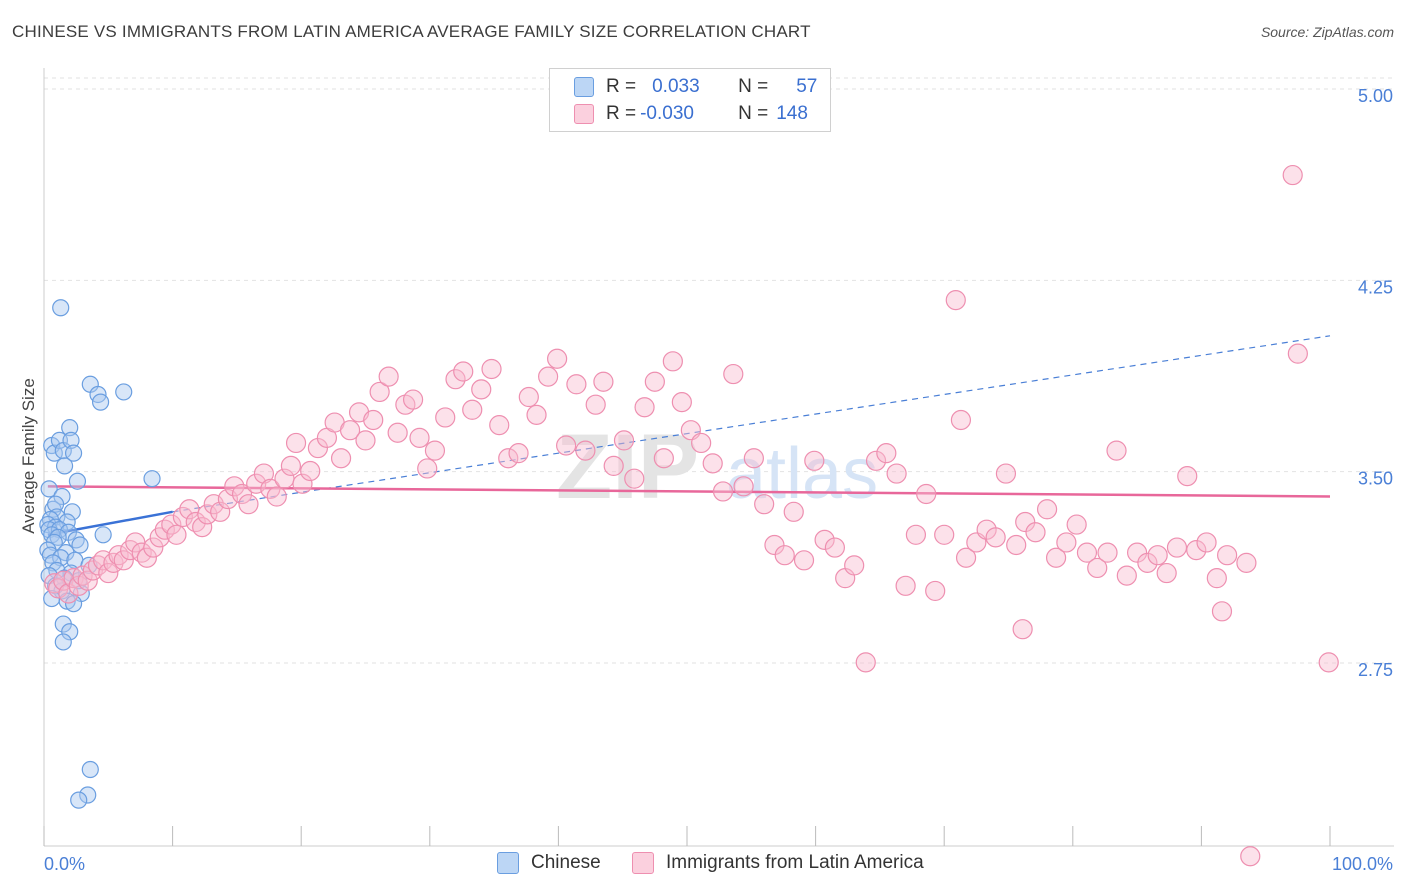  I want to click on legend-n-value: 148, so click(792, 113).